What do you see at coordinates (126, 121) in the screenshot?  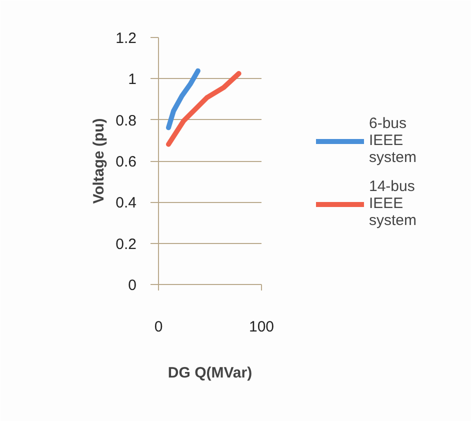 I see `y-tick-label: 0.8` at bounding box center [126, 121].